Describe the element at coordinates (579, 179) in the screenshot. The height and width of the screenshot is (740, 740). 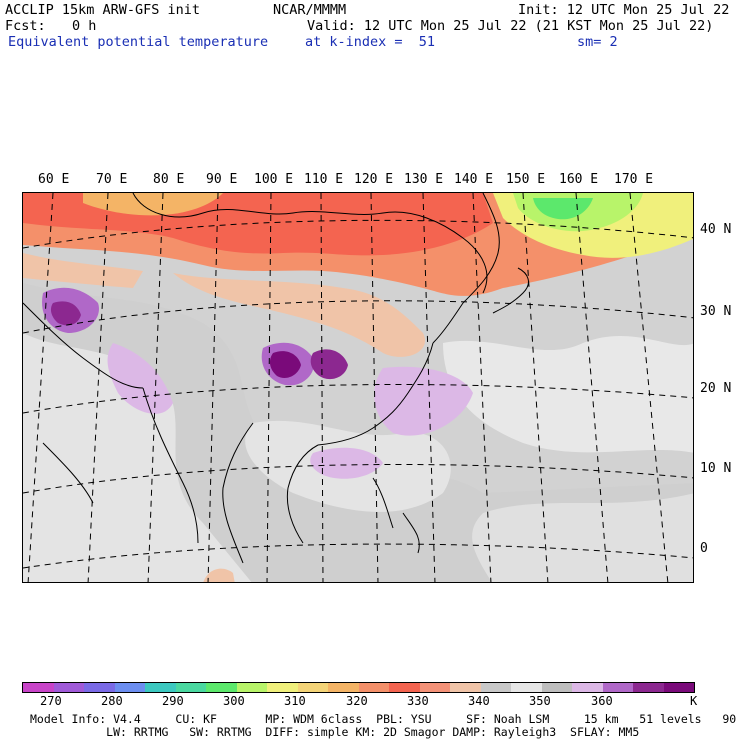
I see `lon-label: 160 E` at that location.